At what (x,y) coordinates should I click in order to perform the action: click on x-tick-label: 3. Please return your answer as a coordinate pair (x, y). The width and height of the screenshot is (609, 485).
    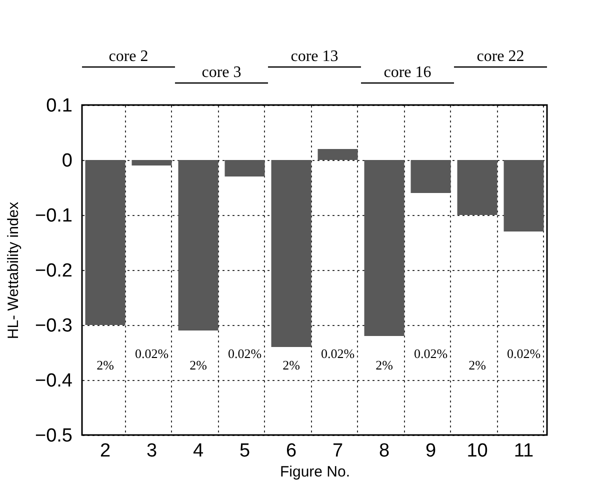
    Looking at the image, I should click on (152, 451).